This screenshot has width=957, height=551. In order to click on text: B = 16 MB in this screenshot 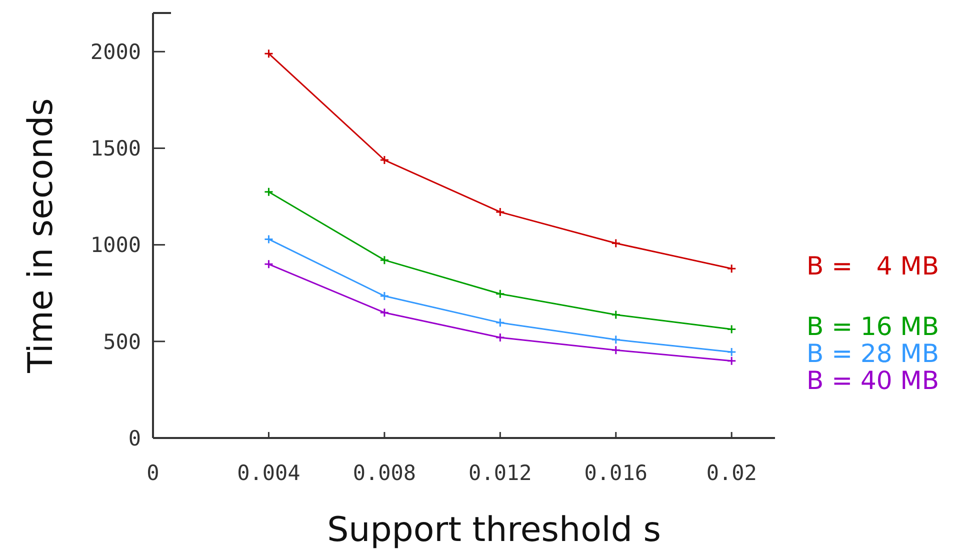, I will do `click(872, 327)`.